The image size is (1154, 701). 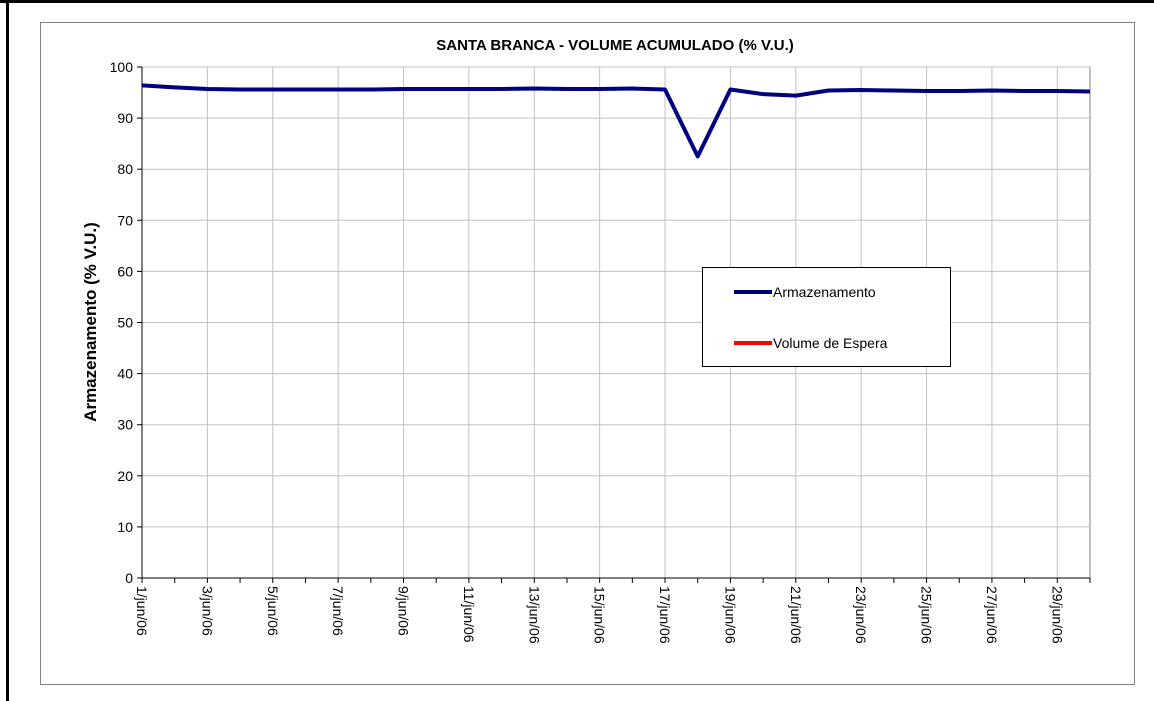 I want to click on y-tick-label: 90, so click(x=125, y=118).